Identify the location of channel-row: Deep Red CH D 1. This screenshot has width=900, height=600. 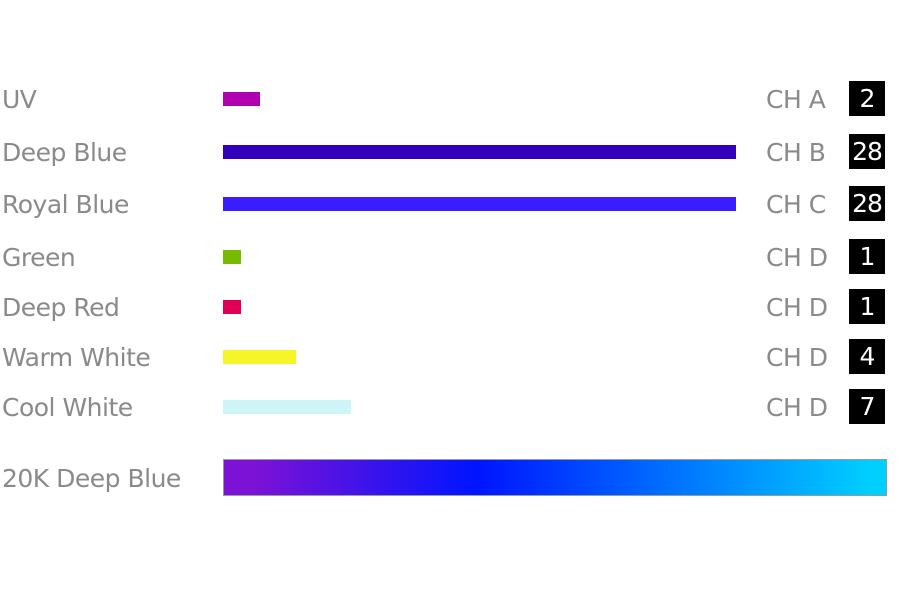
(450, 307).